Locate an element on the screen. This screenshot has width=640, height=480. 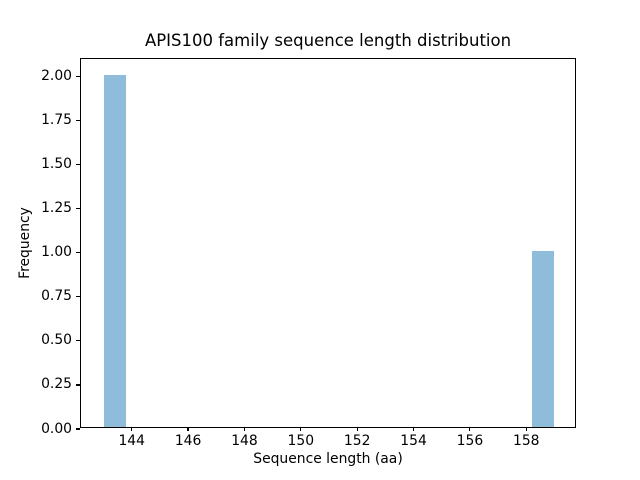
y-tick-label: 1.50 is located at coordinates (56, 164).